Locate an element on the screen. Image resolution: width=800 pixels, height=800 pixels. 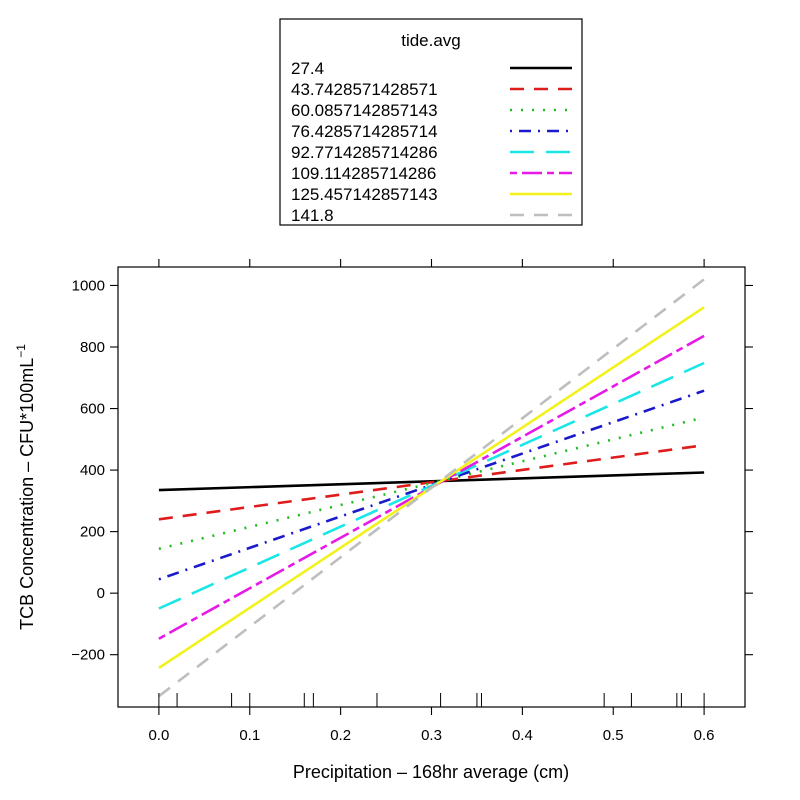
x-tick-label: 0.5 is located at coordinates (613, 735).